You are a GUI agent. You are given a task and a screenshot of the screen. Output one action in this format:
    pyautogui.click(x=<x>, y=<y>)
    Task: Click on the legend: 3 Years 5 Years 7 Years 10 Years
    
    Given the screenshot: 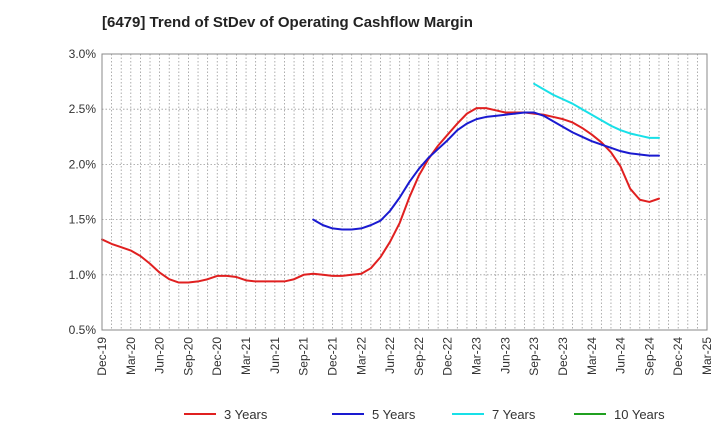 What is the action you would take?
    pyautogui.click(x=424, y=414)
    